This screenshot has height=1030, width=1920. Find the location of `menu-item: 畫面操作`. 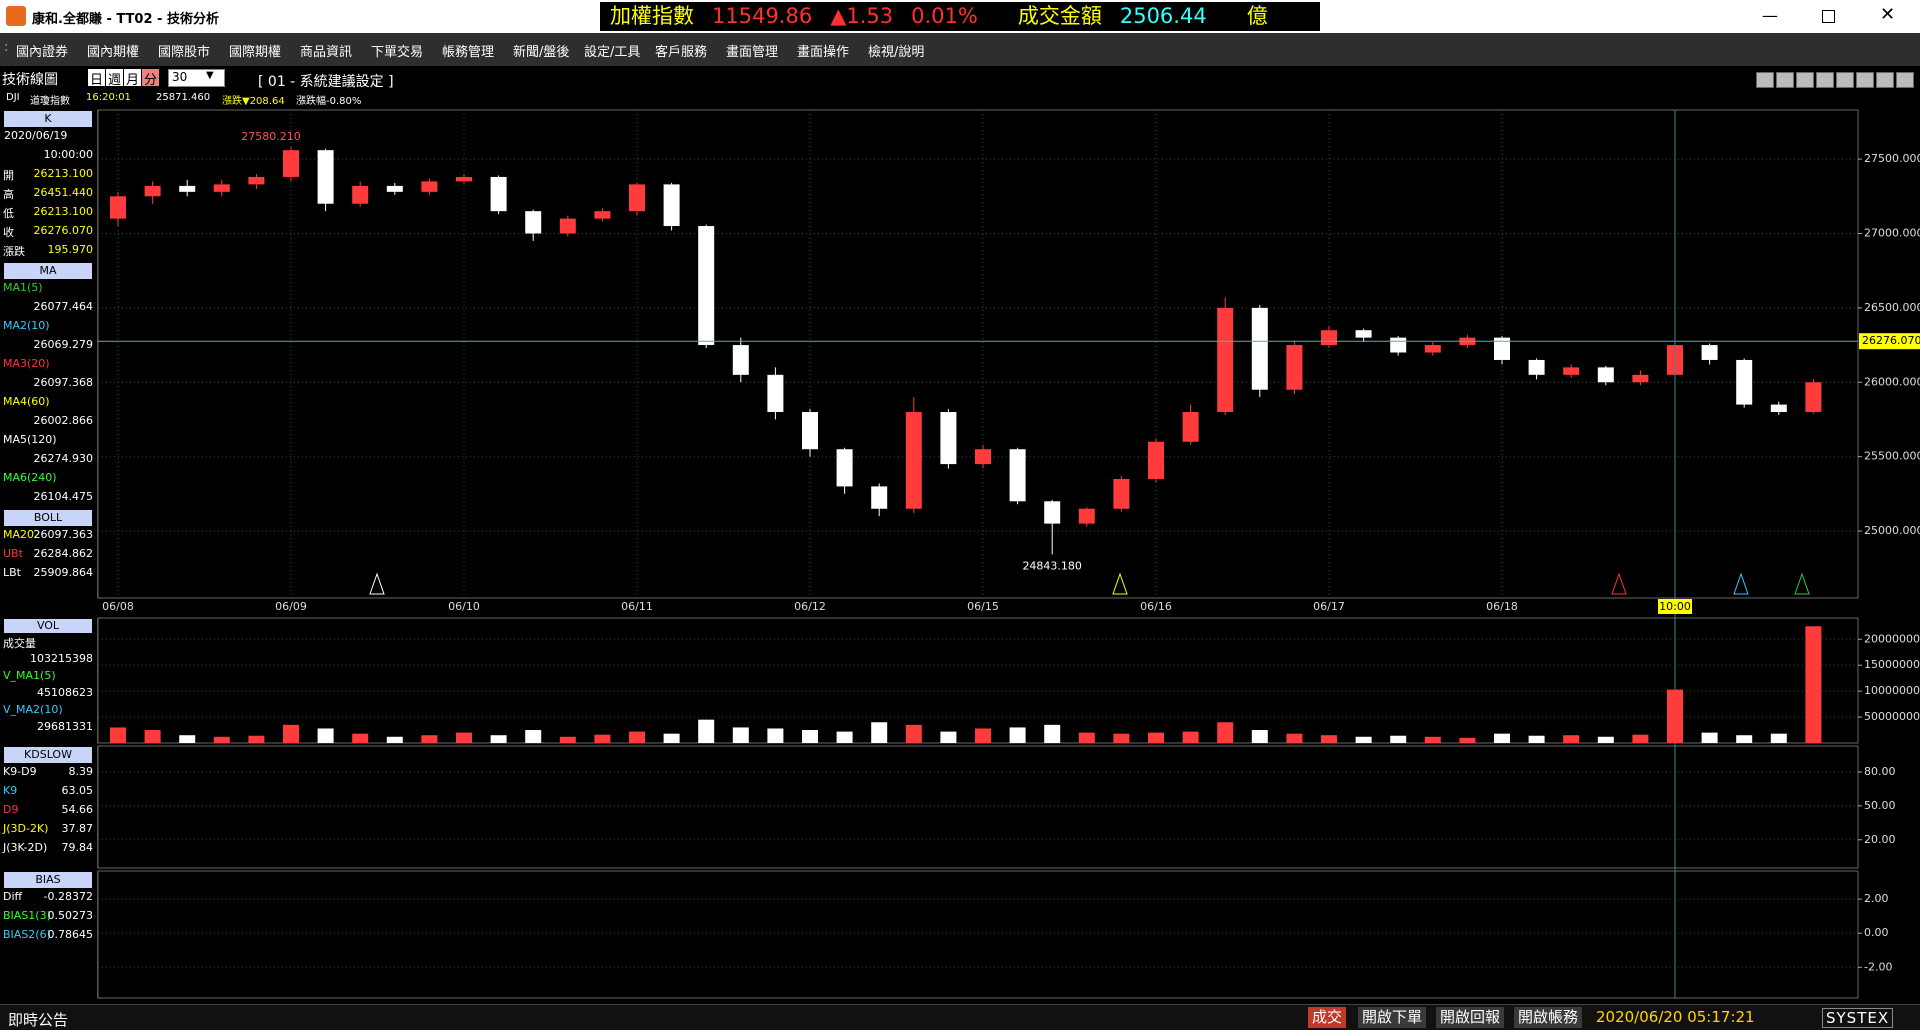

menu-item: 畫面操作 is located at coordinates (823, 52).